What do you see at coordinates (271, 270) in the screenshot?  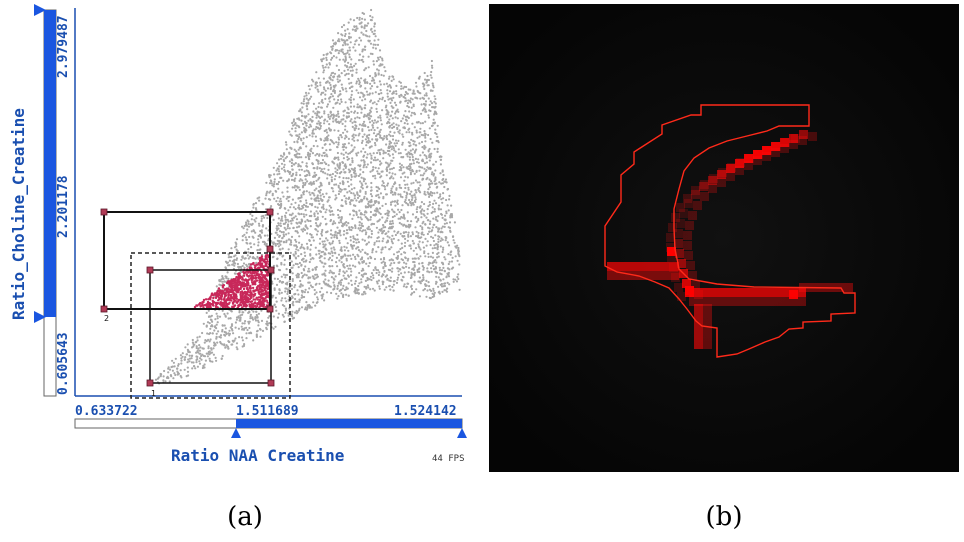 I see `brush-1-handle-tr` at bounding box center [271, 270].